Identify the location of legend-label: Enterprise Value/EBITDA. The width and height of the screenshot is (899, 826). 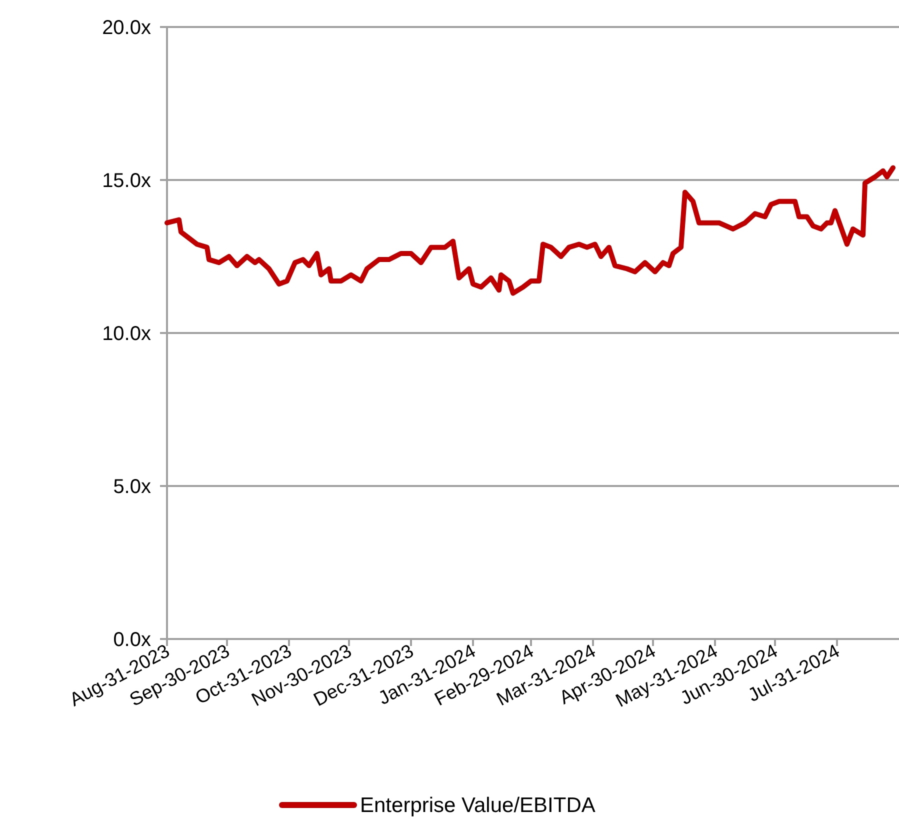
(478, 805).